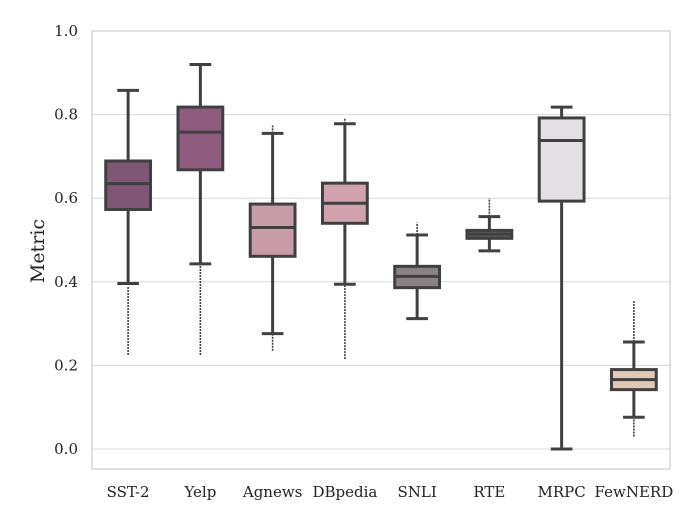 The height and width of the screenshot is (519, 693). I want to click on y-axis-label: Metric, so click(38, 251).